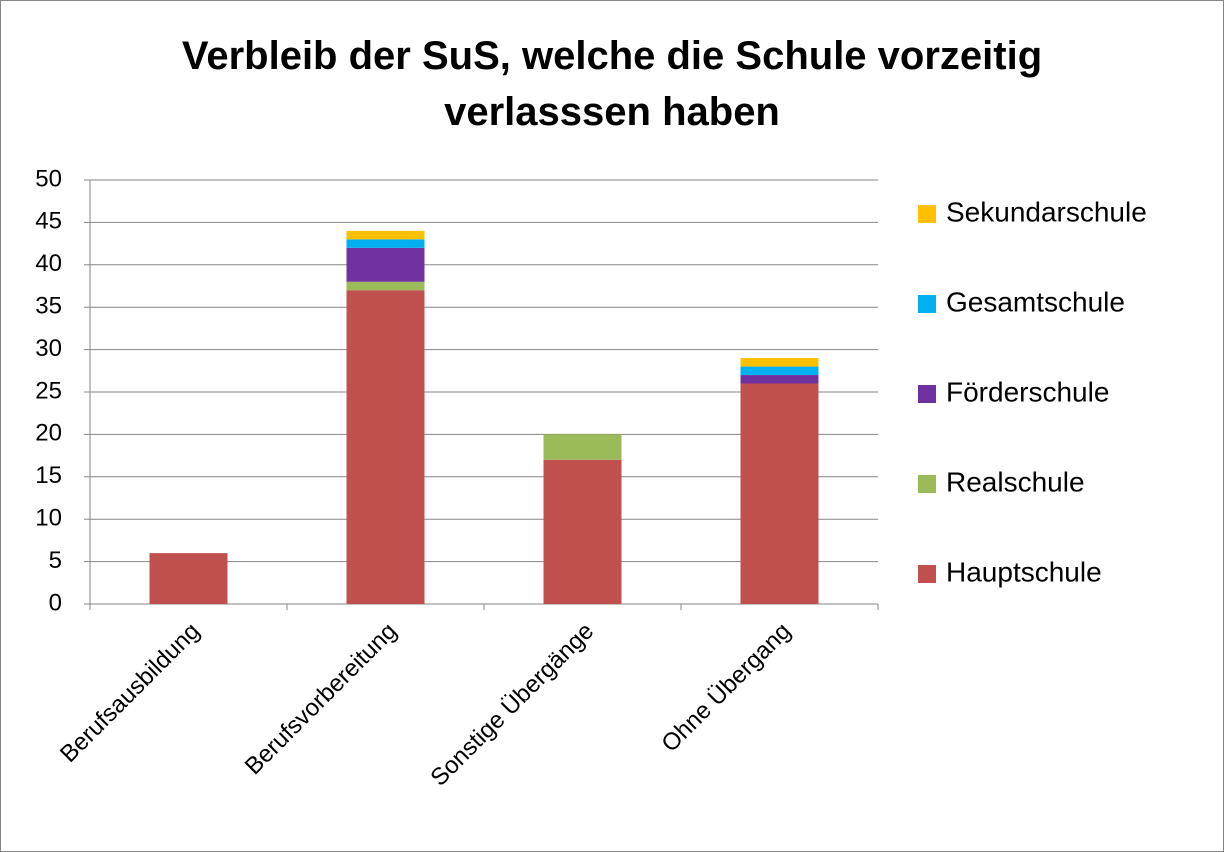 The image size is (1224, 852). What do you see at coordinates (48, 390) in the screenshot?
I see `y-tick-label: 25` at bounding box center [48, 390].